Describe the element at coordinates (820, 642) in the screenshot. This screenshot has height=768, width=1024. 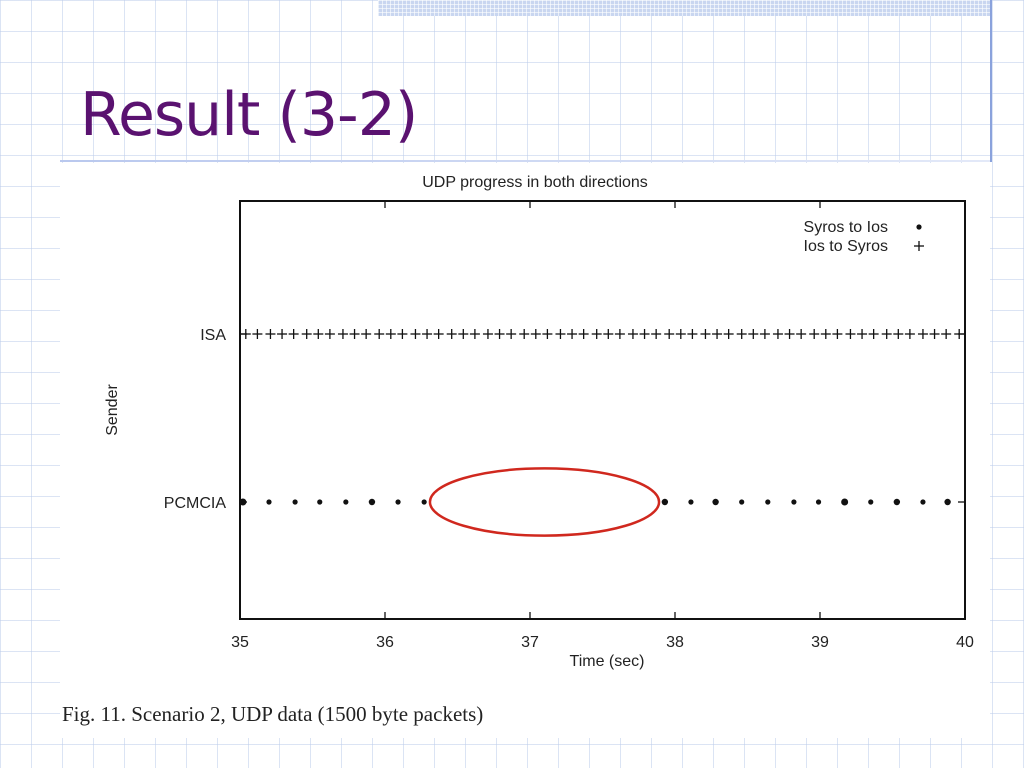
I see `x-tick-label: 39` at that location.